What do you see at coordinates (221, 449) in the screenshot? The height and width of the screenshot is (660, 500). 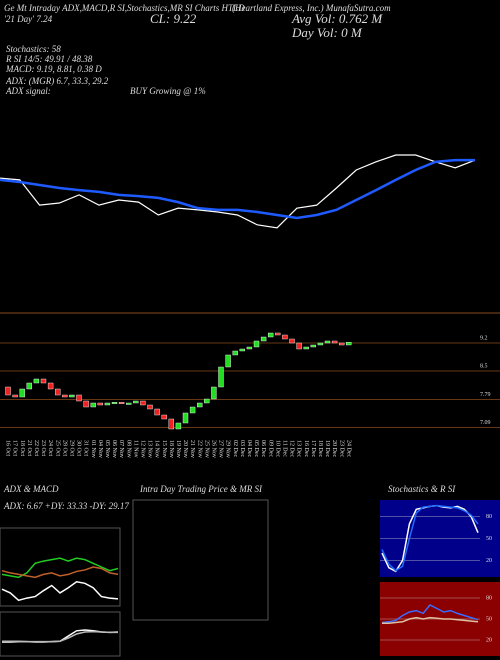 I see `x-tick-label: 27 Nov` at bounding box center [221, 449].